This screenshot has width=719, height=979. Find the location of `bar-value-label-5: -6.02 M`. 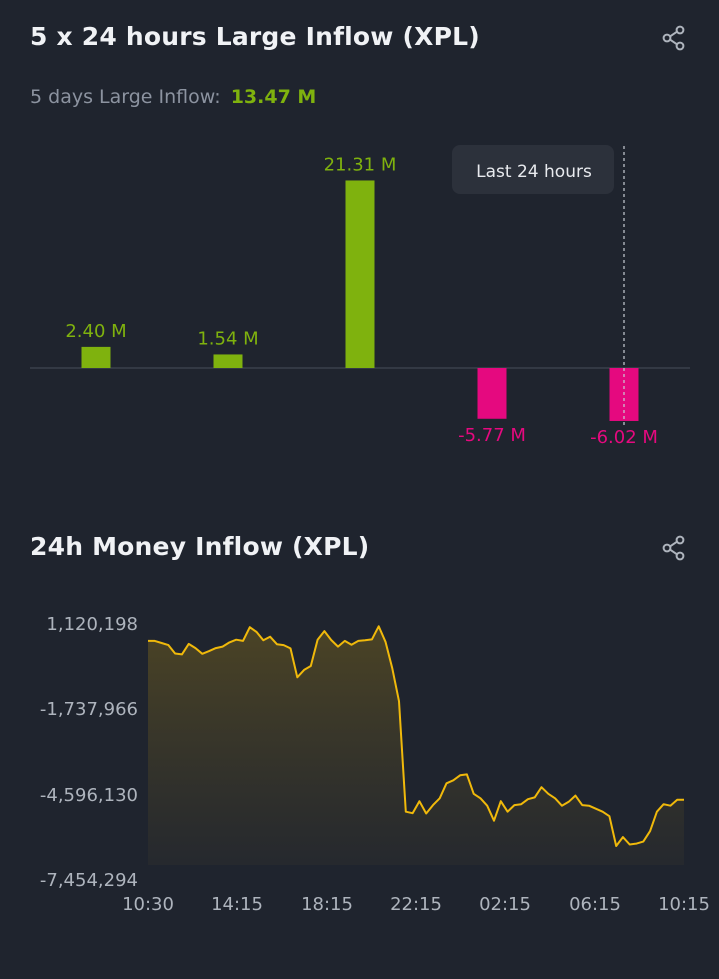

bar-value-label-5: -6.02 M is located at coordinates (624, 437).